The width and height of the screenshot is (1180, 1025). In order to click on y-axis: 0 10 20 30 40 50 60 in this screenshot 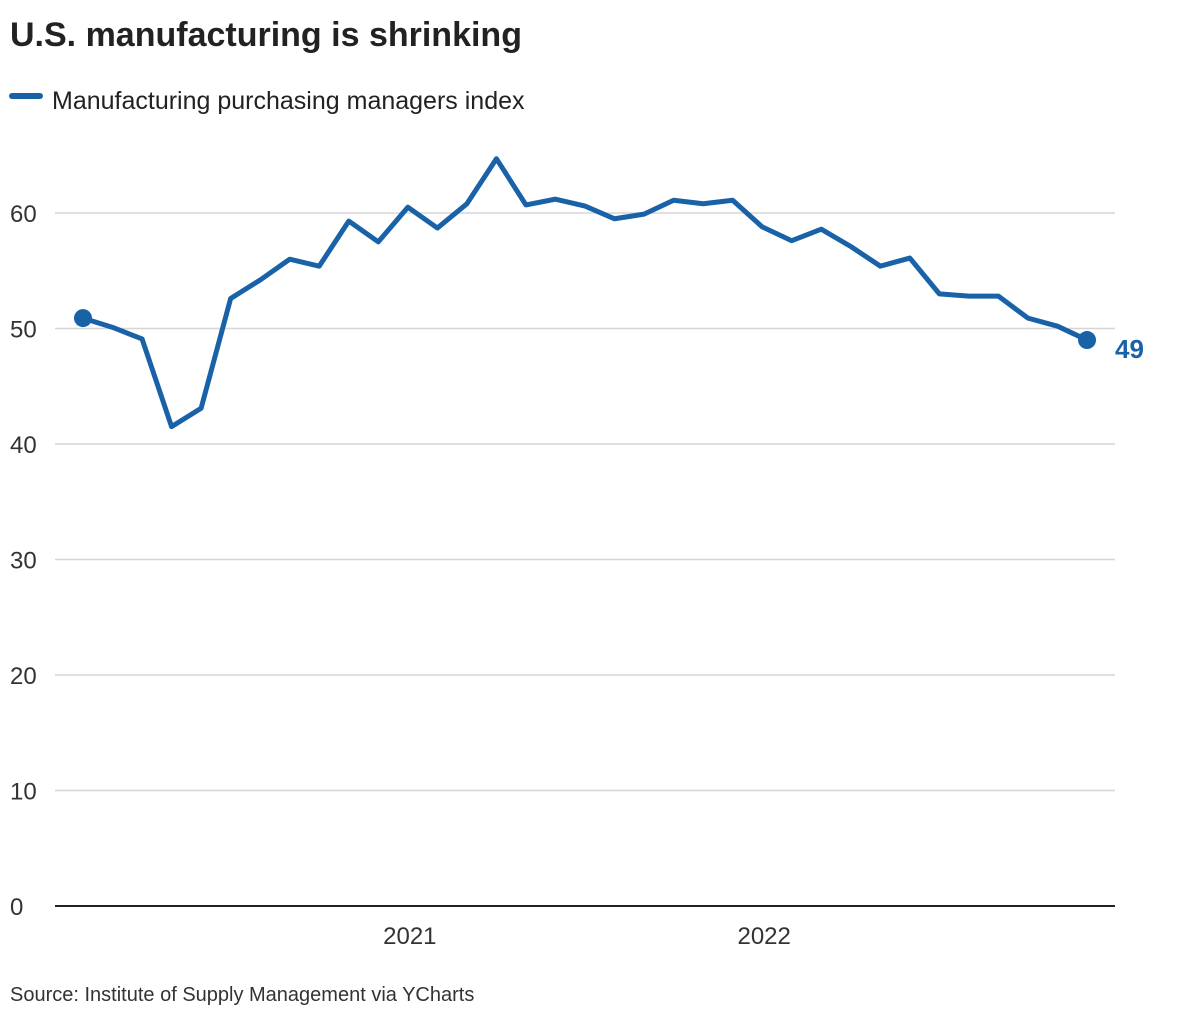, I will do `click(23, 561)`.